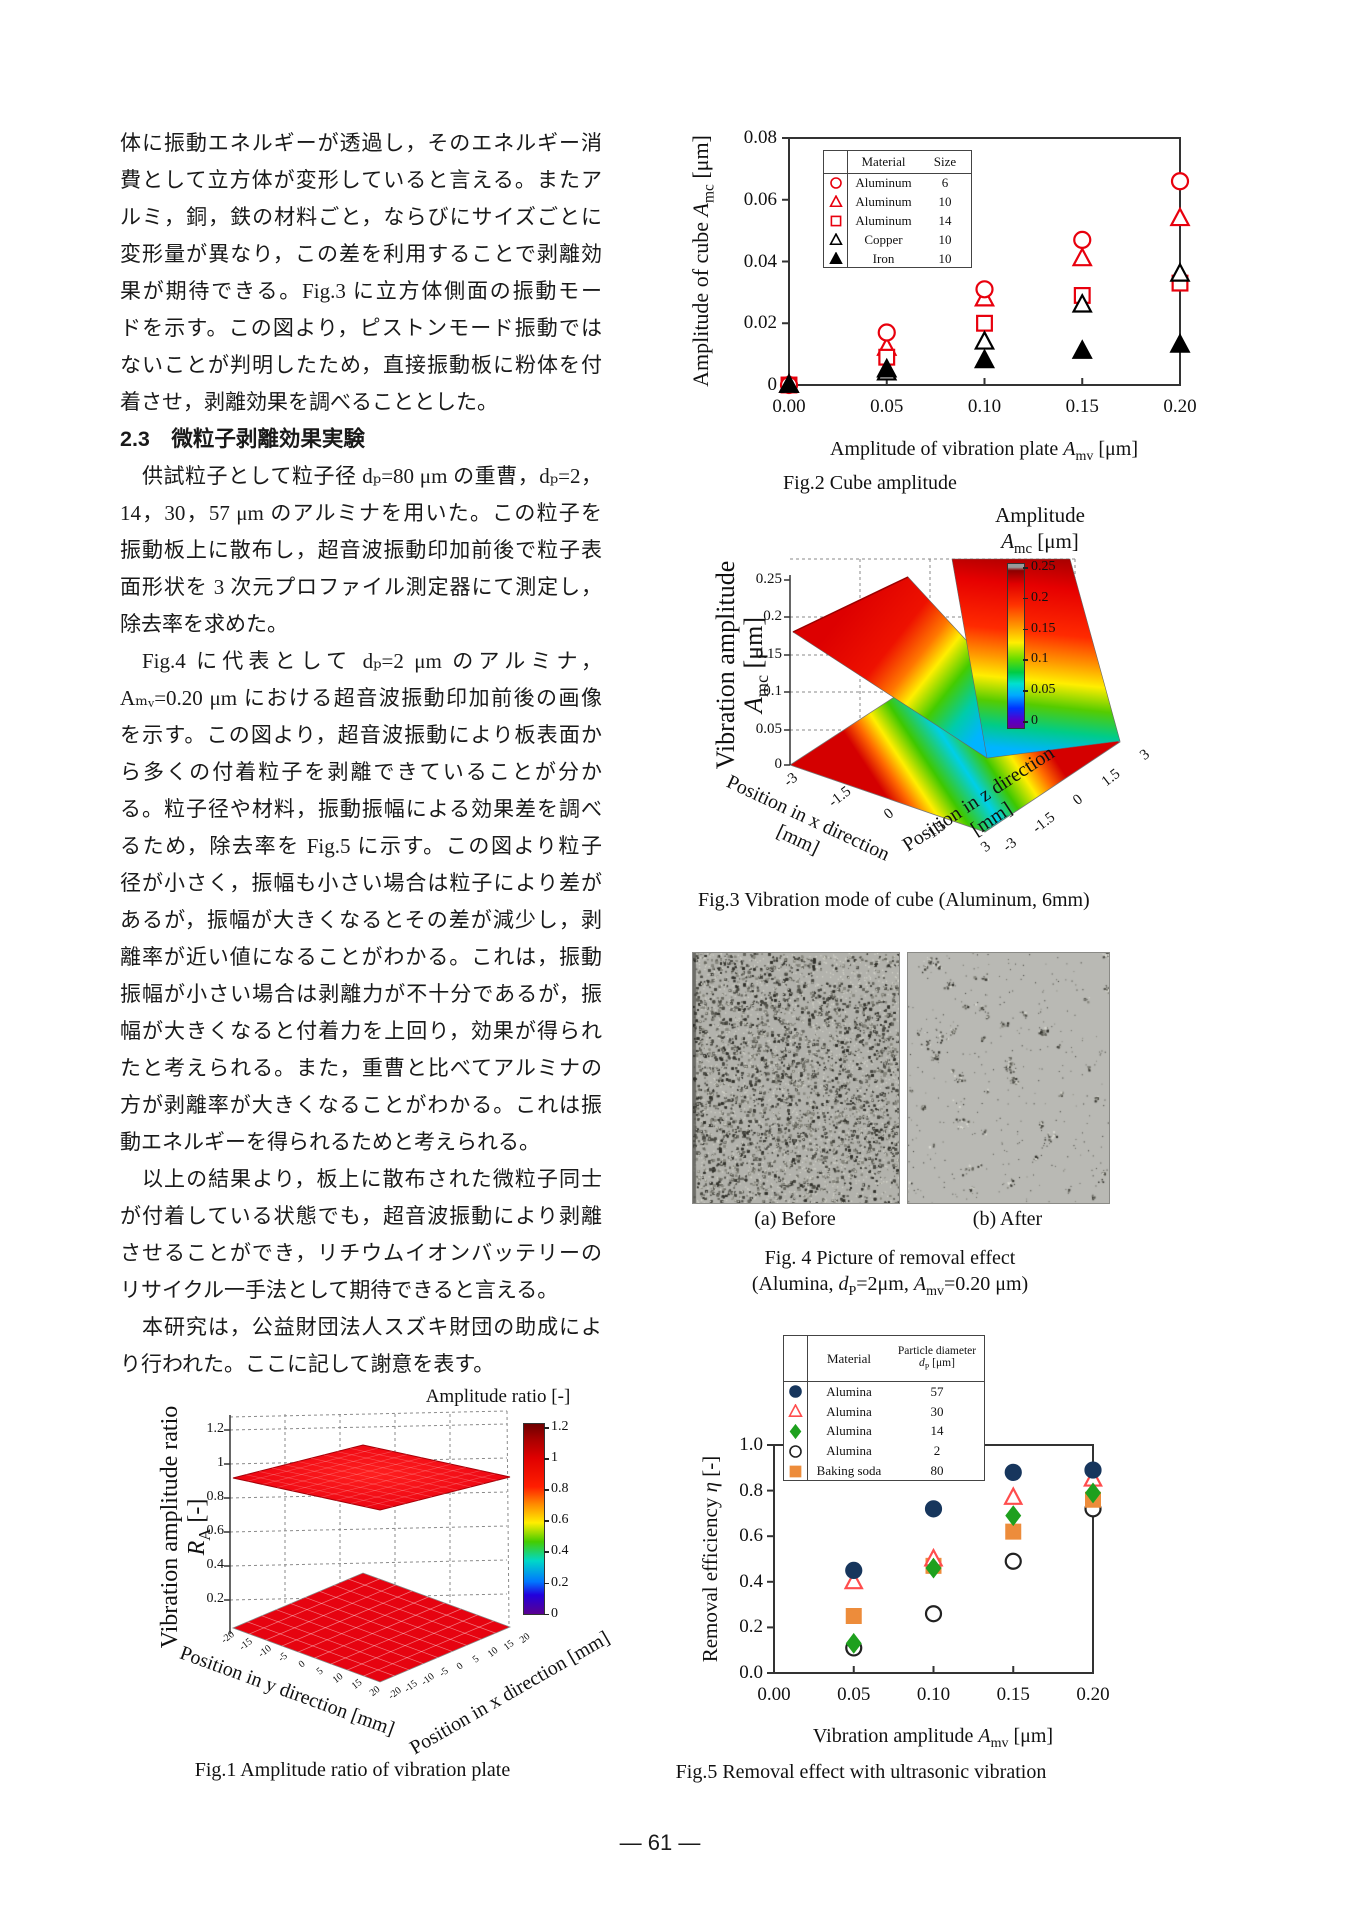 This screenshot has width=1350, height=1909. What do you see at coordinates (361, 920) in the screenshot?
I see `text-line: あるが，振幅が大きくなるとその差が減少し，剥` at bounding box center [361, 920].